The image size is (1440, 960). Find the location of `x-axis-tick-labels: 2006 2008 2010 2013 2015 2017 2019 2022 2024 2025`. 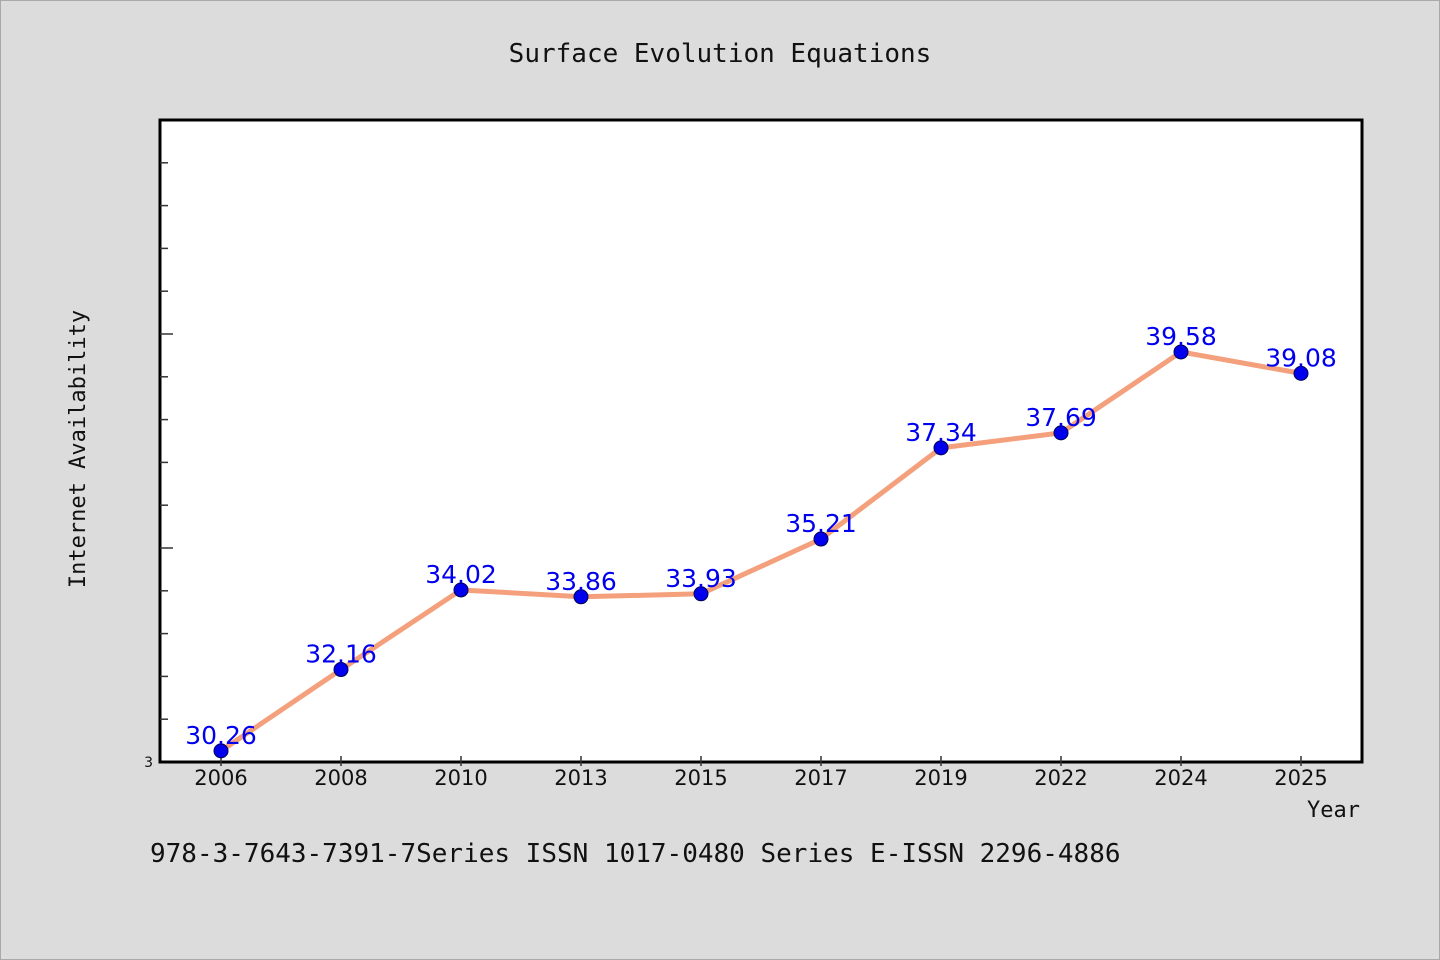

x-axis-tick-labels: 2006 2008 2010 2013 2015 2017 2019 2022 2024 2025 is located at coordinates (760, 778).